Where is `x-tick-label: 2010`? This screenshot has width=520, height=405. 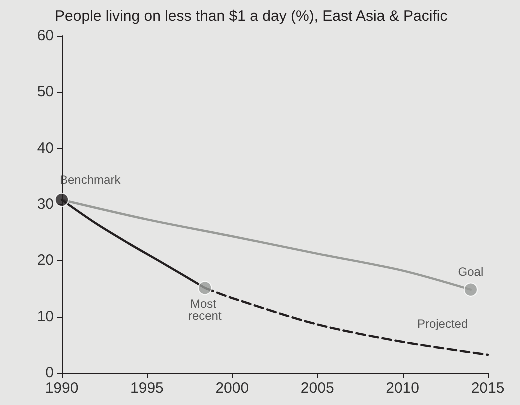
x-tick-label: 2010 is located at coordinates (403, 388).